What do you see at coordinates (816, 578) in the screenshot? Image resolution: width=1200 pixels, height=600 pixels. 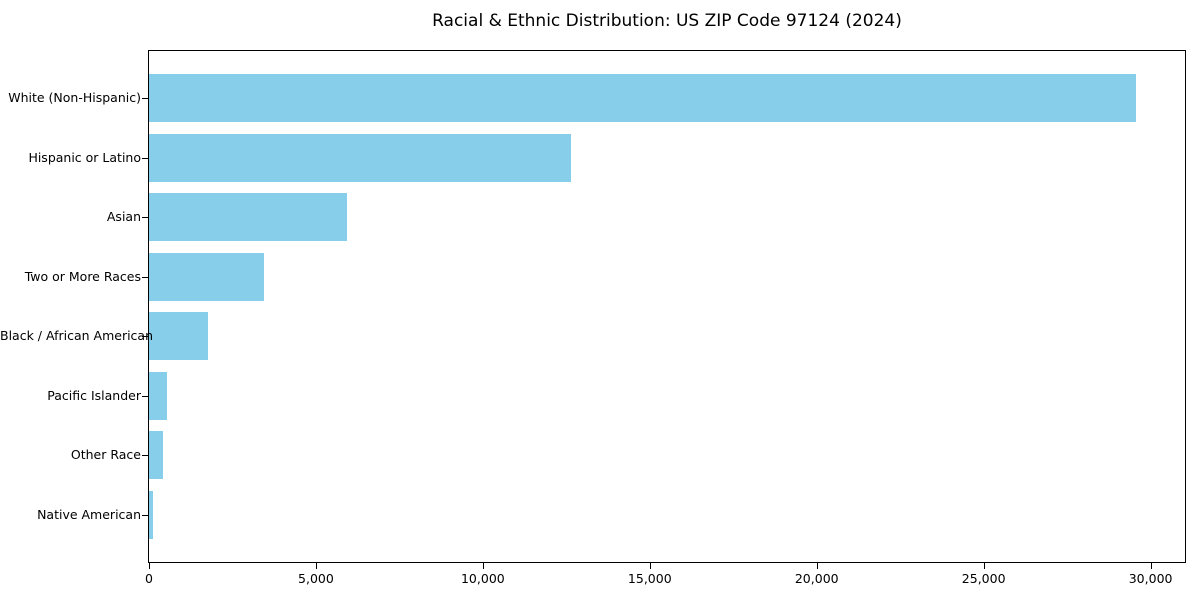 I see `x-tick-label: 20,000` at bounding box center [816, 578].